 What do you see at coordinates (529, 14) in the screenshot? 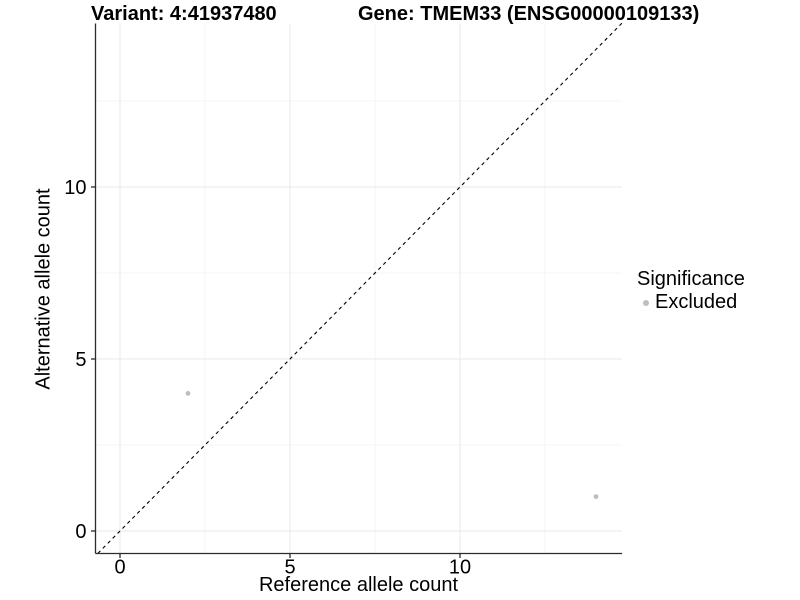
I see `plot-title-gene: Gene: TMEM33 (ENSG00000109133)` at bounding box center [529, 14].